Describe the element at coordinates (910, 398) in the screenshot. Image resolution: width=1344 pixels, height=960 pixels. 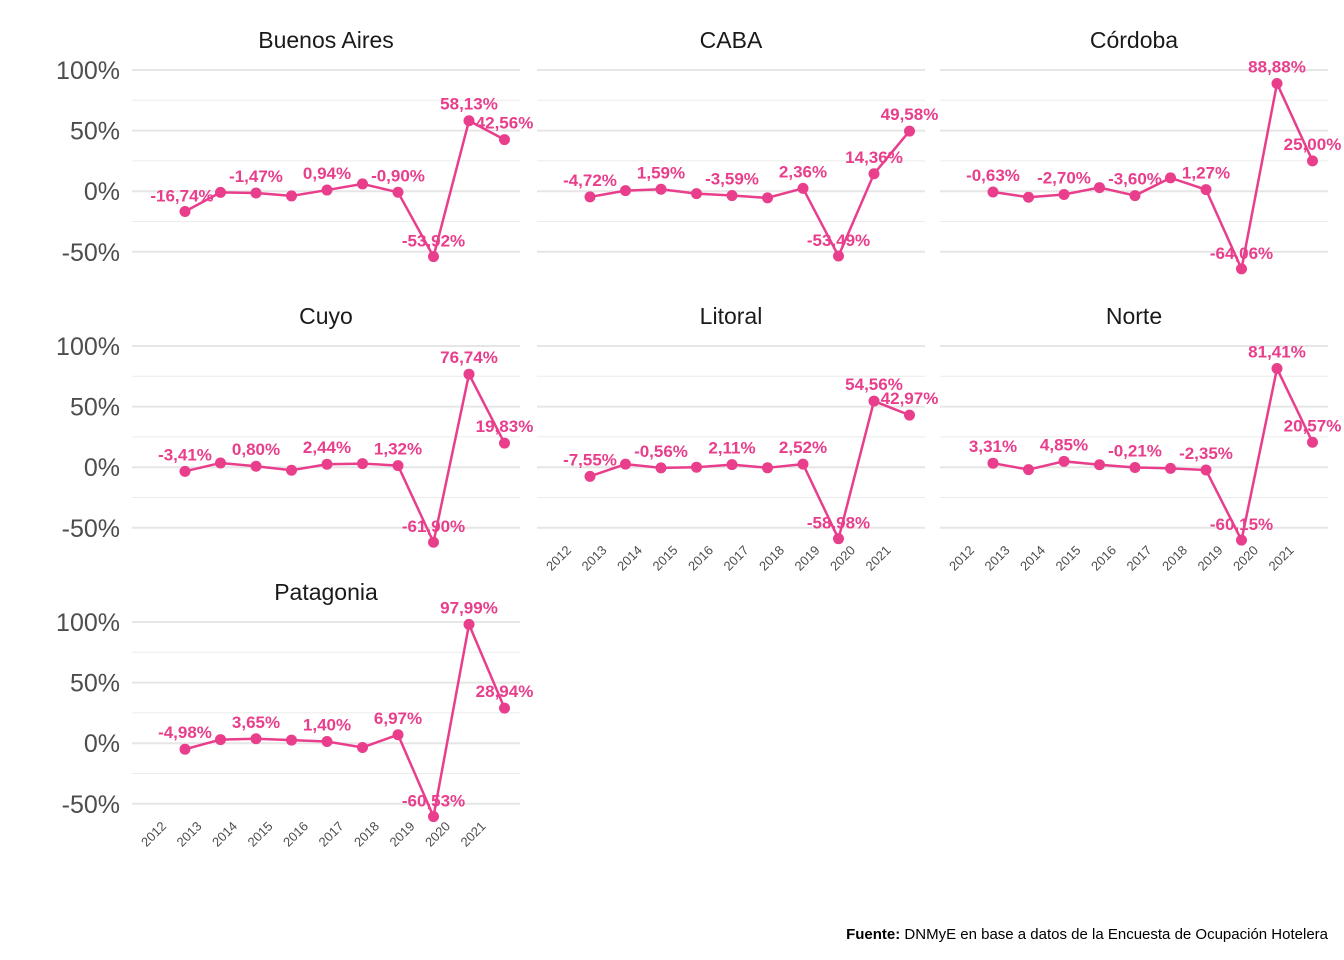
I see `data-label: 42,97%` at that location.